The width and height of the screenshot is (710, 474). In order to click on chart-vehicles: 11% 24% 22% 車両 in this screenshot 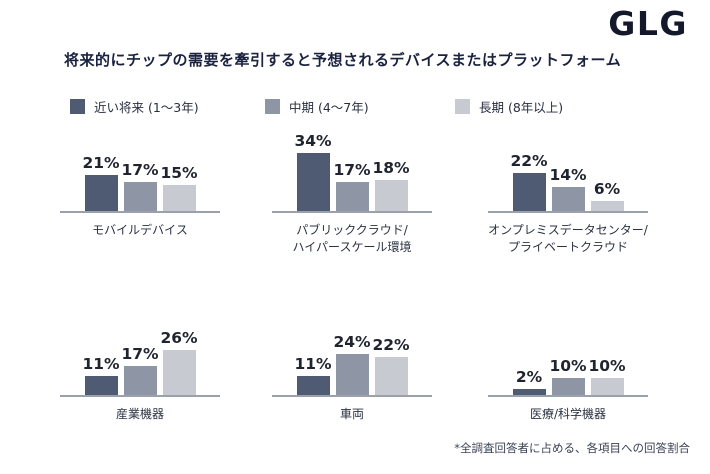, I will do `click(352, 366)`.